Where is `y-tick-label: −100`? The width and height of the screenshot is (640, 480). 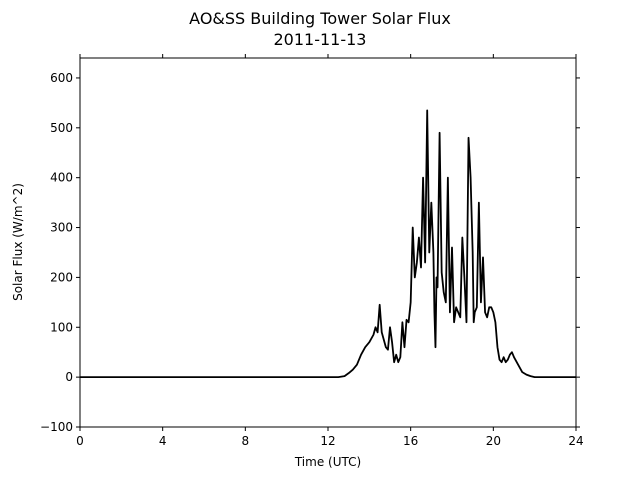
y-tick-label: −100 is located at coordinates (56, 427).